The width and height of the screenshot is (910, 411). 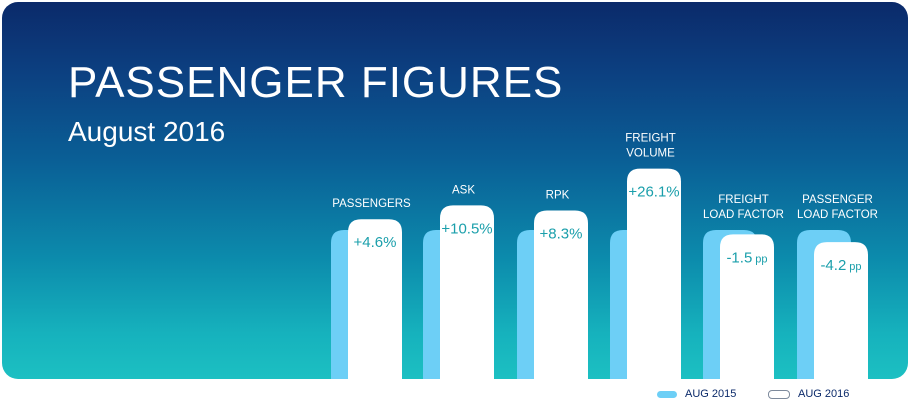 I want to click on bar-aug-2016-freight-volume, so click(x=654, y=273).